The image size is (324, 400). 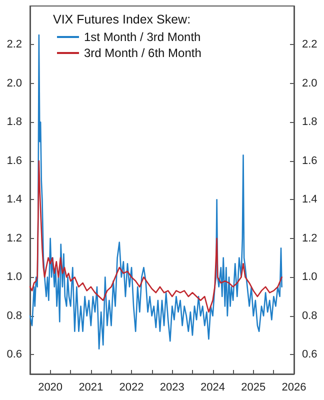 I want to click on x-tick-label: 2021, so click(x=91, y=388).